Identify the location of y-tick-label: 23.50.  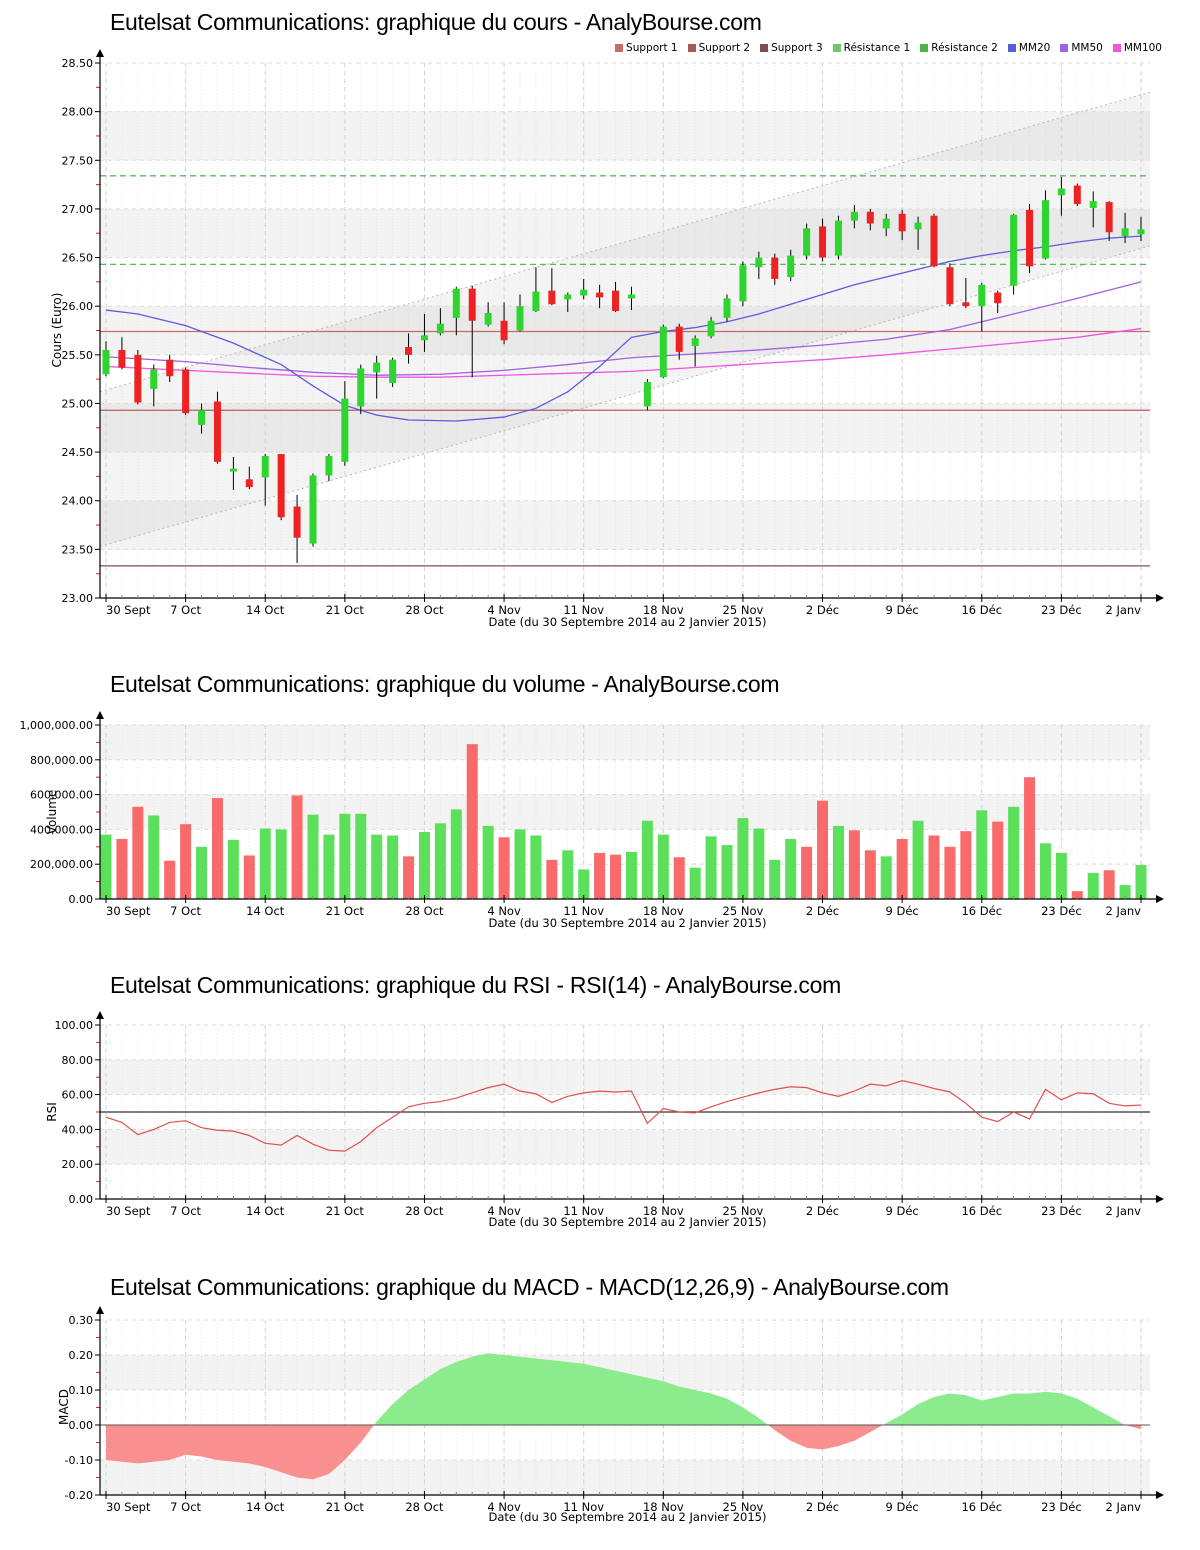
(78, 549).